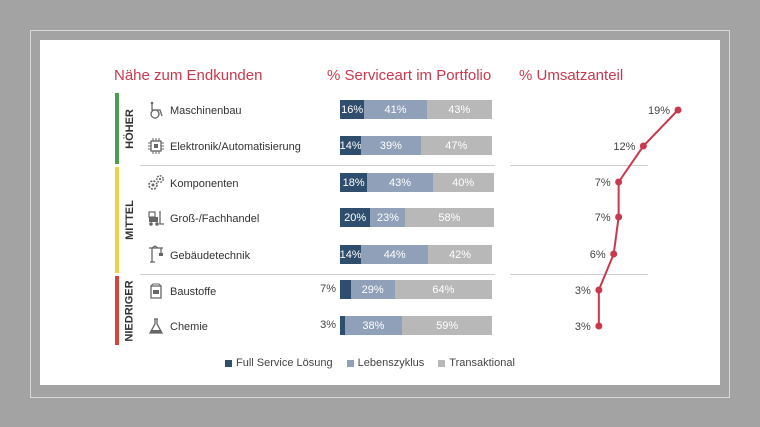 This screenshot has width=760, height=427. I want to click on data-label: 41%, so click(395, 109).